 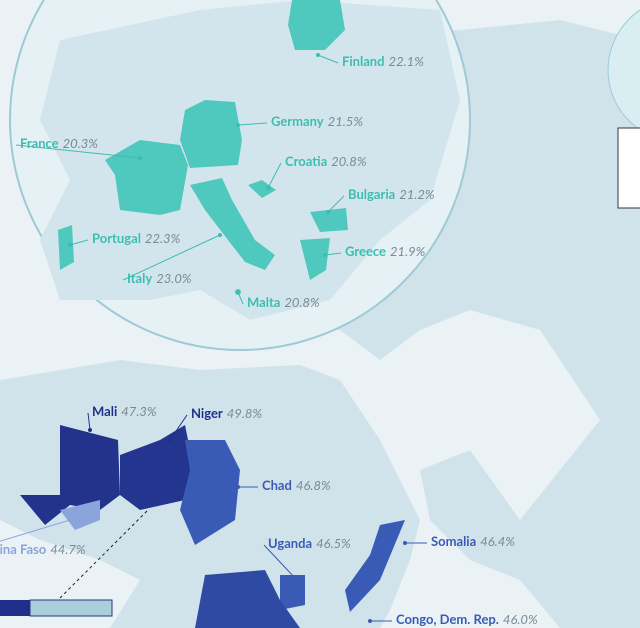 I want to click on inset-box, so click(x=628, y=168).